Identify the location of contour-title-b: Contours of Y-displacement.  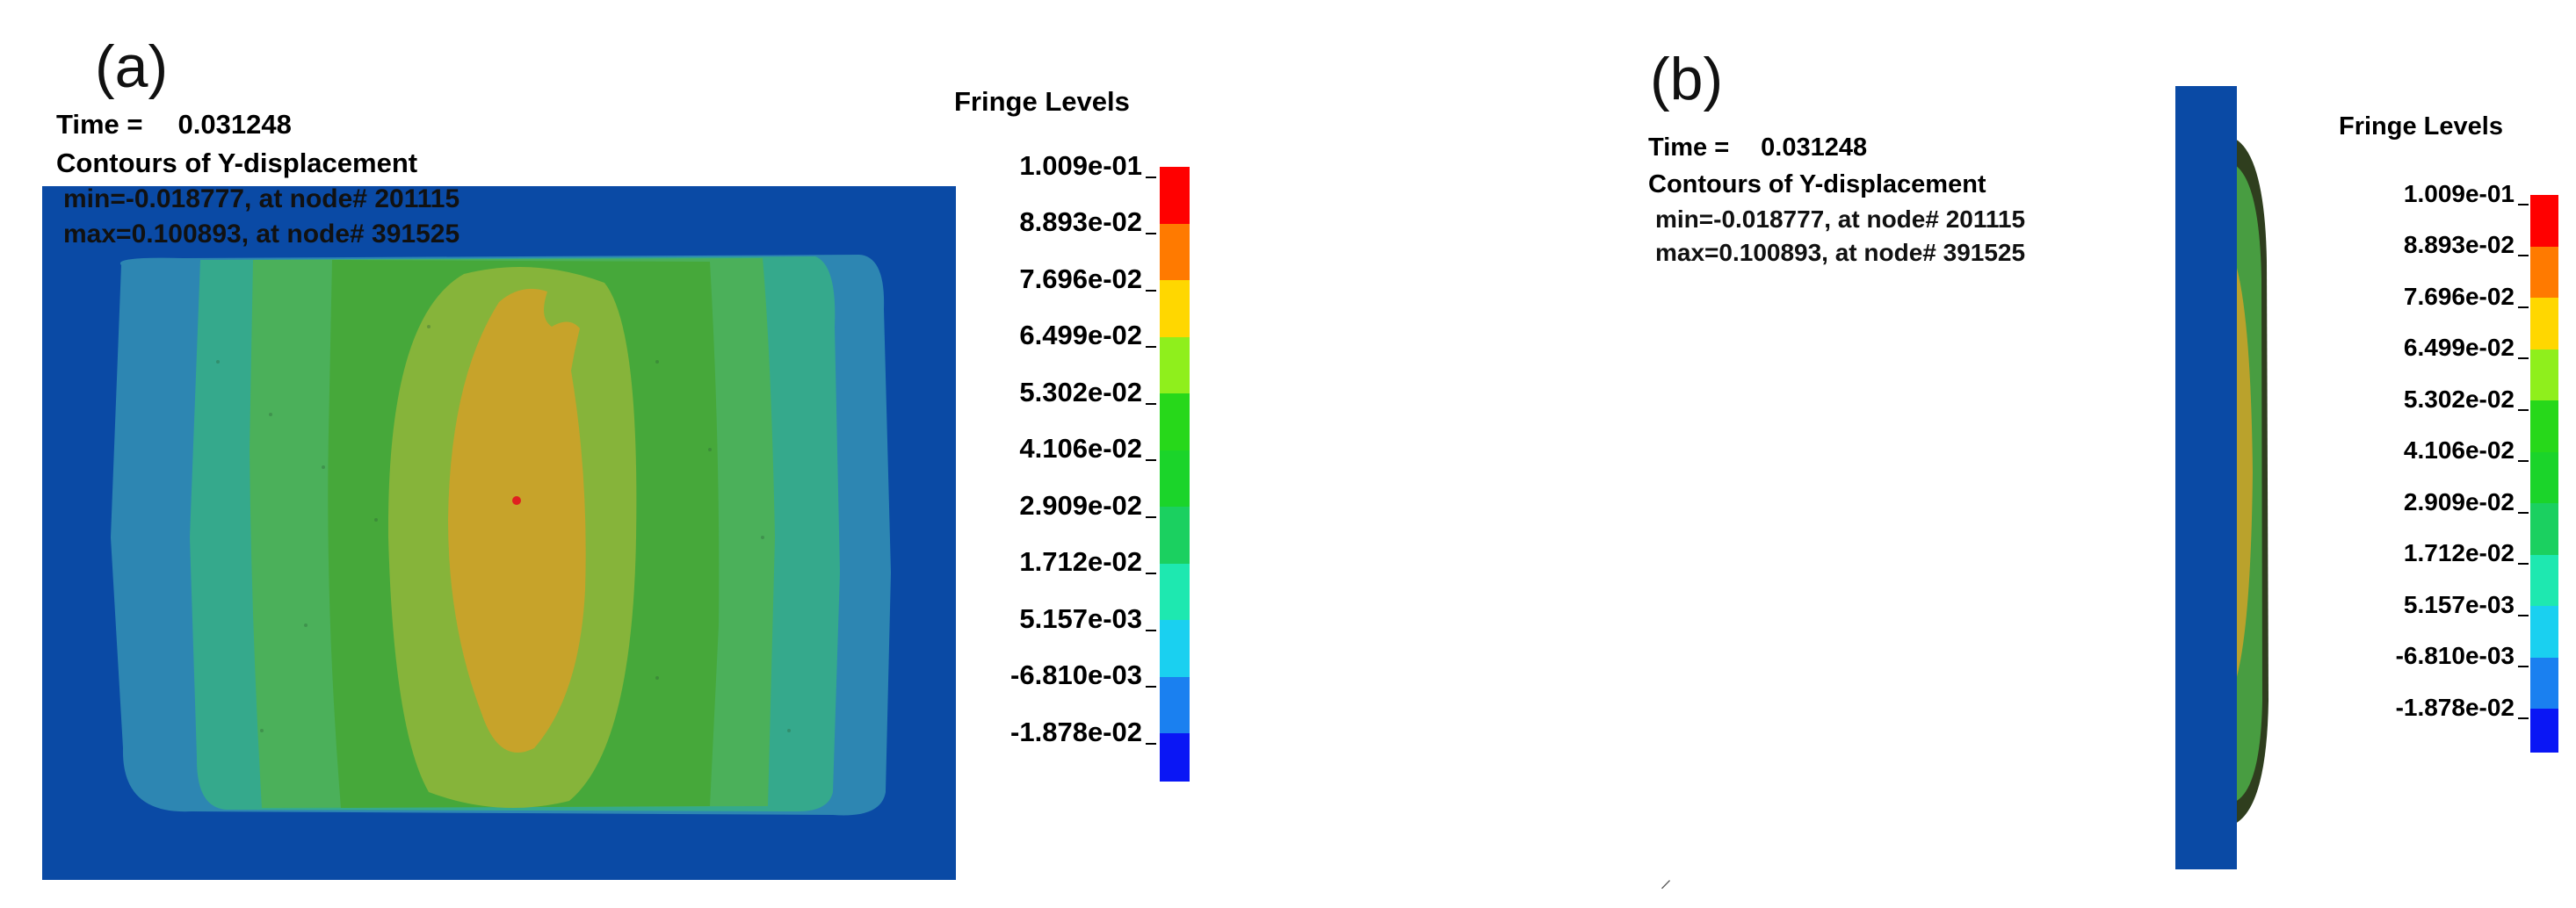
(1817, 184).